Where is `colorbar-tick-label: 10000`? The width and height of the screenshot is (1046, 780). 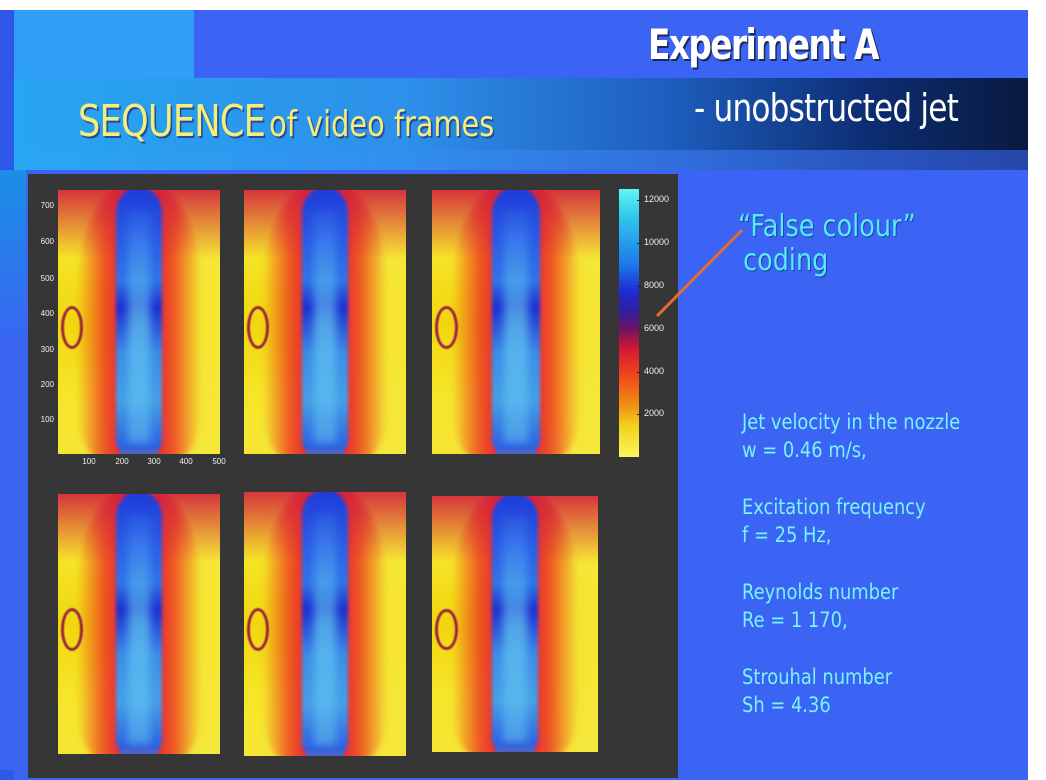
colorbar-tick-label: 10000 is located at coordinates (657, 242).